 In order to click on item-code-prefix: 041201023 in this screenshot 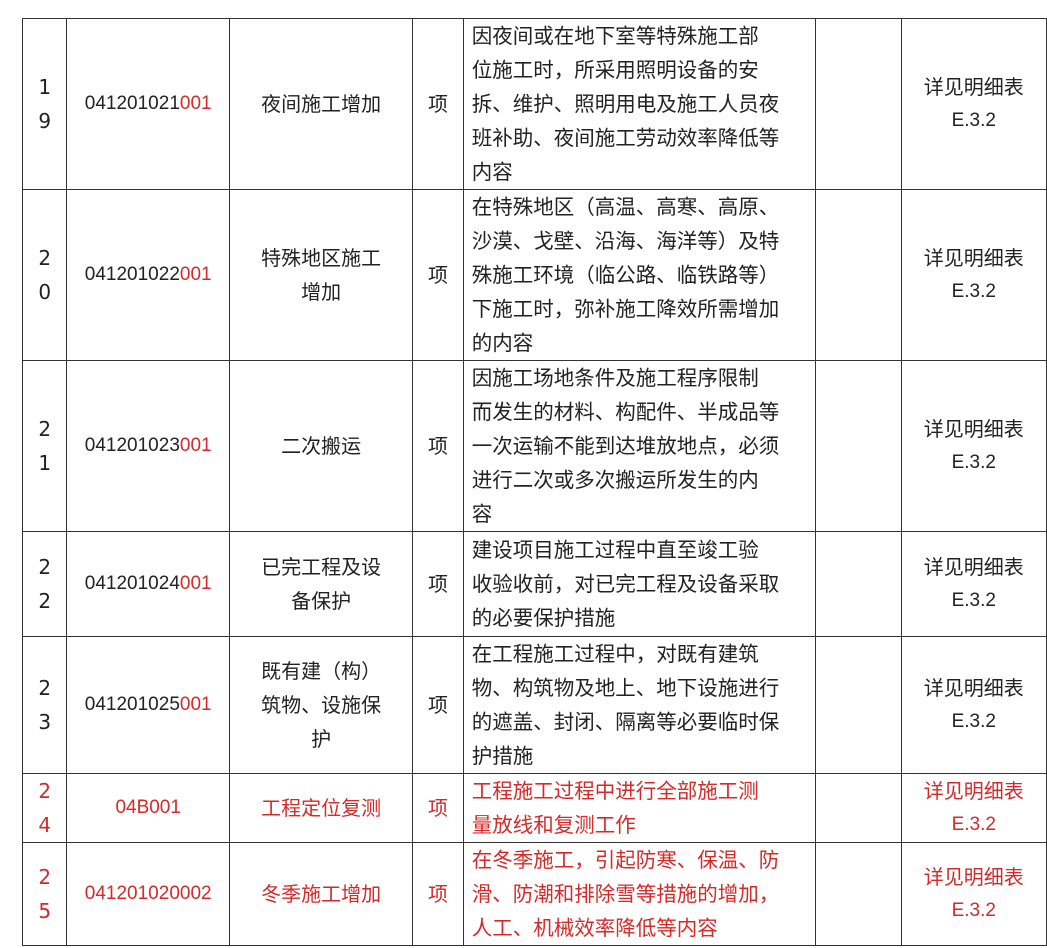, I will do `click(132, 445)`.